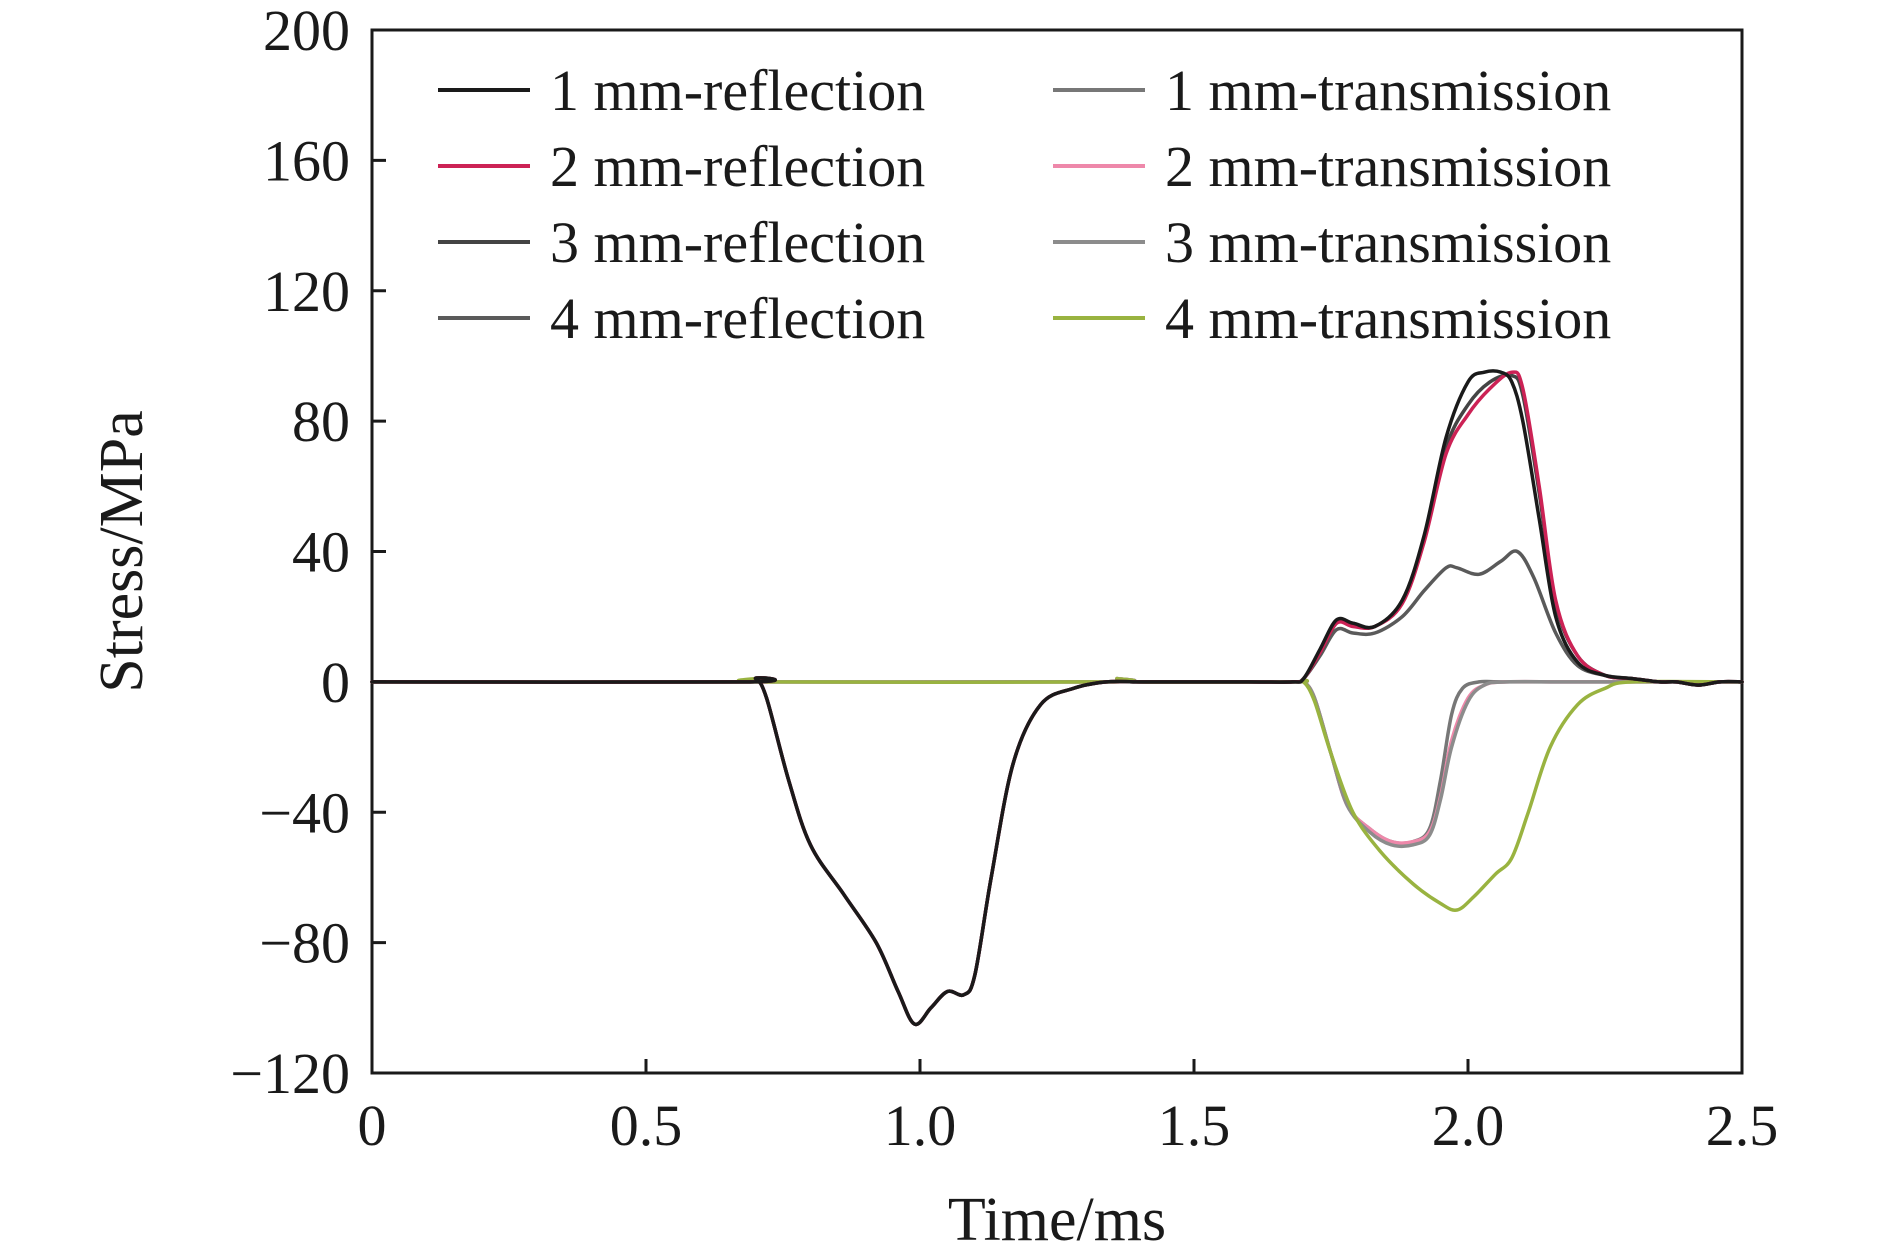 This screenshot has height=1260, width=1890. What do you see at coordinates (737, 166) in the screenshot?
I see `legend-label: 2 mm-reflection` at bounding box center [737, 166].